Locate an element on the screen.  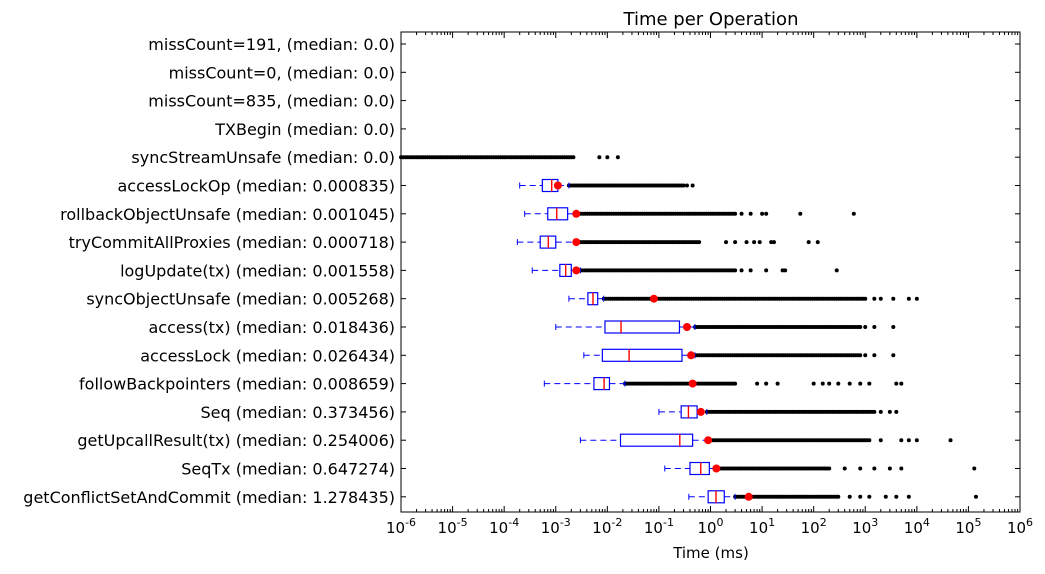
x-tick-exponent: -6 is located at coordinates (410, 522).